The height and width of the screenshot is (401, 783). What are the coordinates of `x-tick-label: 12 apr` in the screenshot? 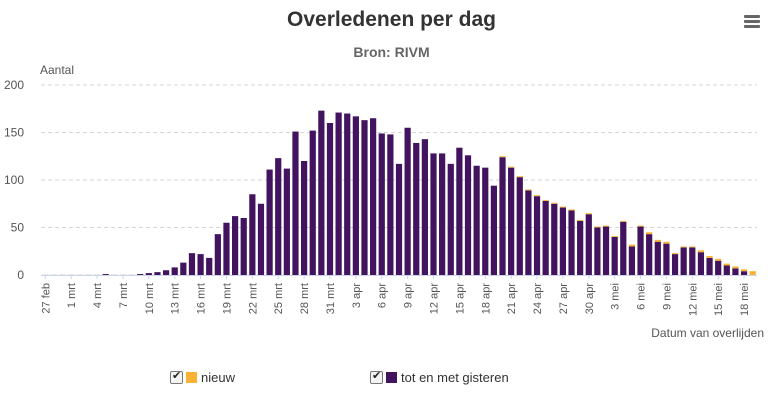 It's located at (435, 299).